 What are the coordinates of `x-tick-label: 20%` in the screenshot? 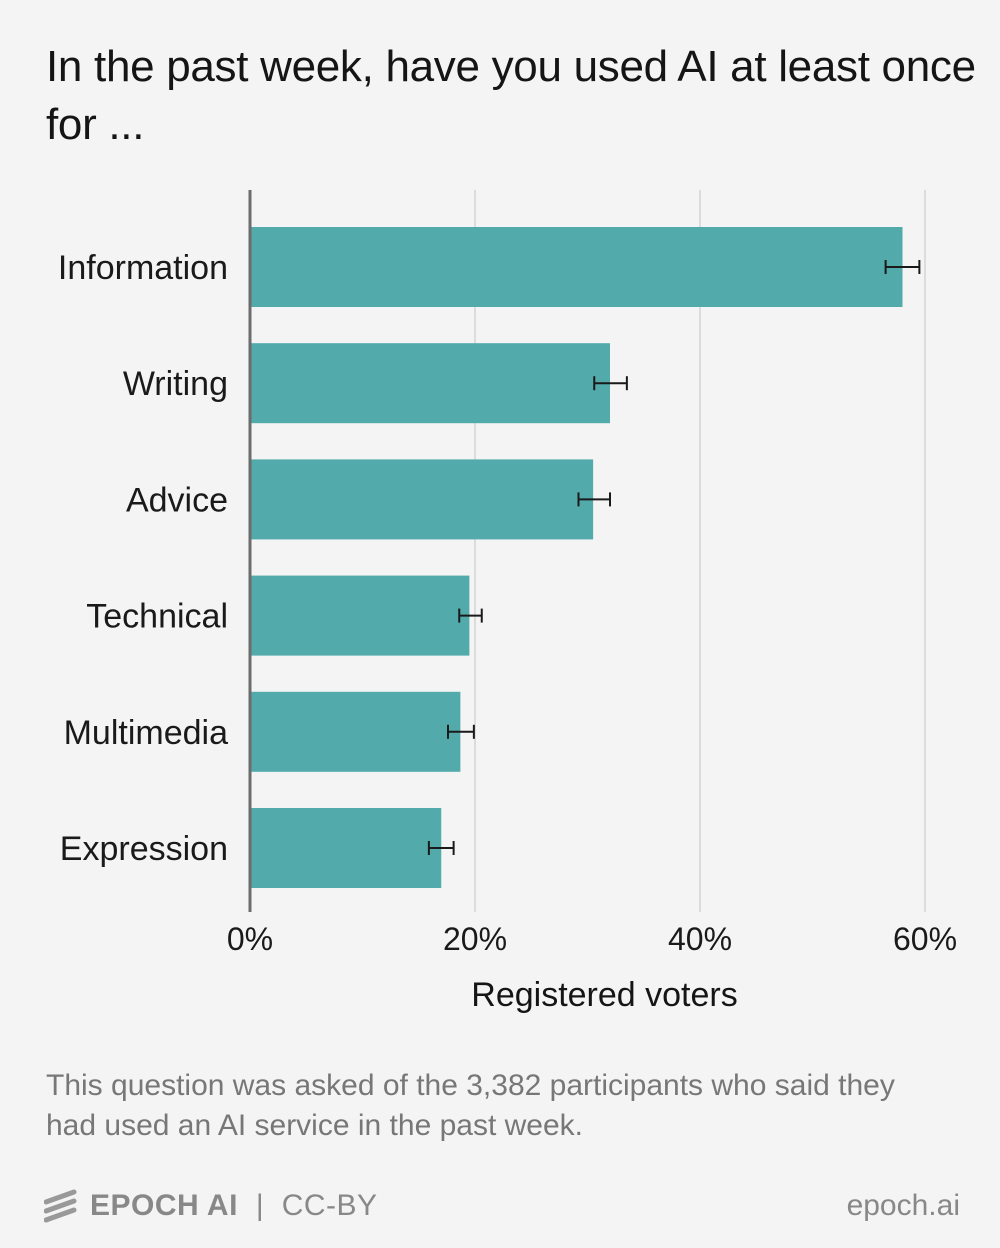 It's located at (475, 939).